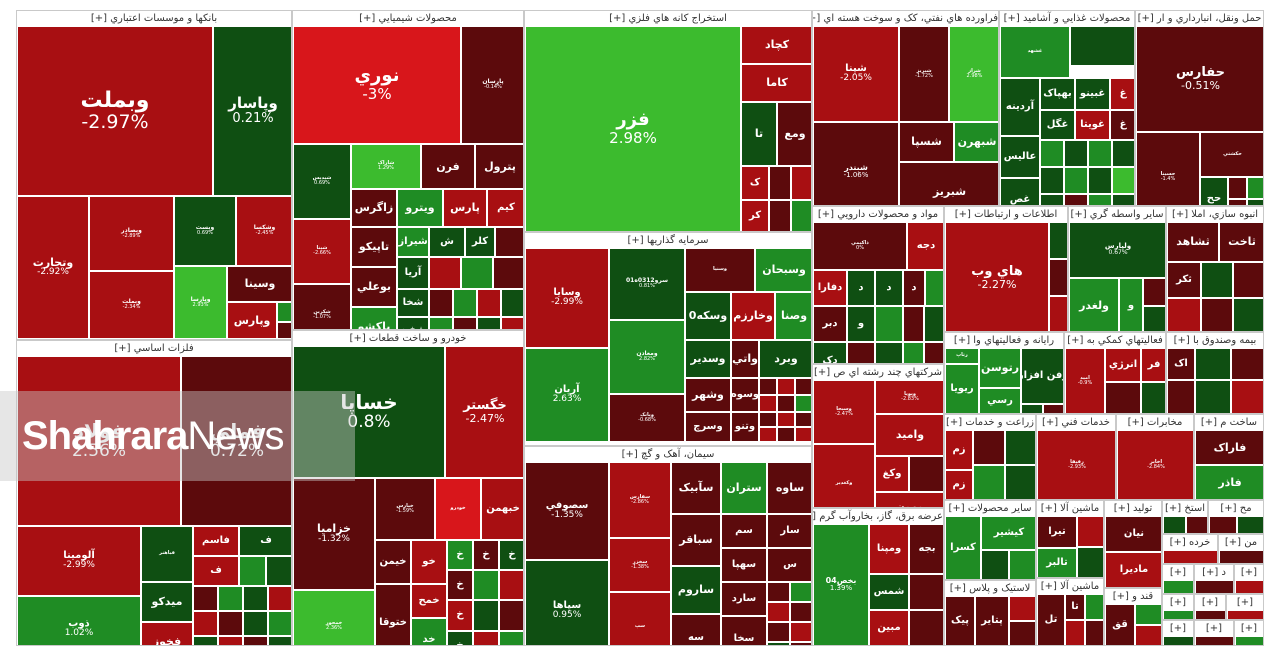 The image size is (1280, 661). What do you see at coordinates (640, 618) in the screenshot?
I see `stock-tile: سپ` at bounding box center [640, 618].